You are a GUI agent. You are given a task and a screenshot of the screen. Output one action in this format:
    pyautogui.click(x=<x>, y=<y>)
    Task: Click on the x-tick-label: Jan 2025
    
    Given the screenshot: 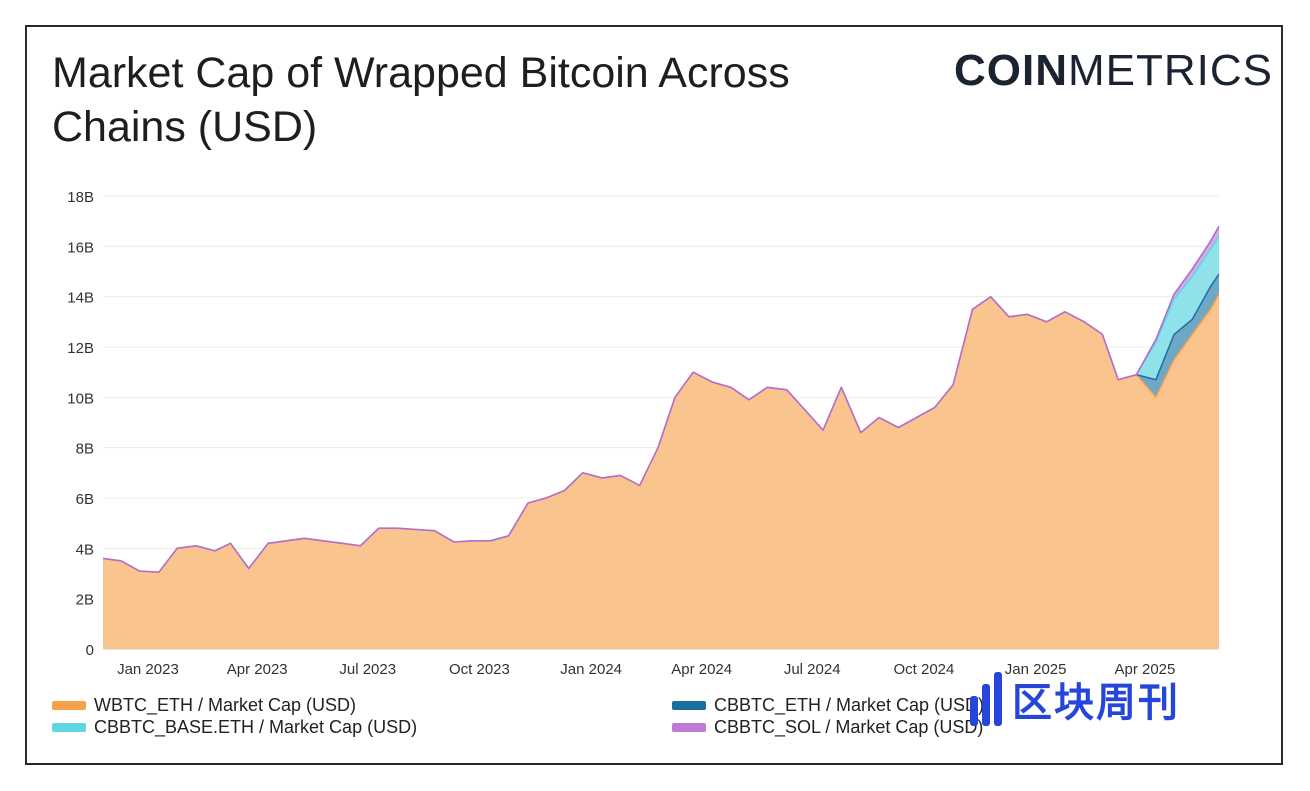 What is the action you would take?
    pyautogui.click(x=1036, y=669)
    